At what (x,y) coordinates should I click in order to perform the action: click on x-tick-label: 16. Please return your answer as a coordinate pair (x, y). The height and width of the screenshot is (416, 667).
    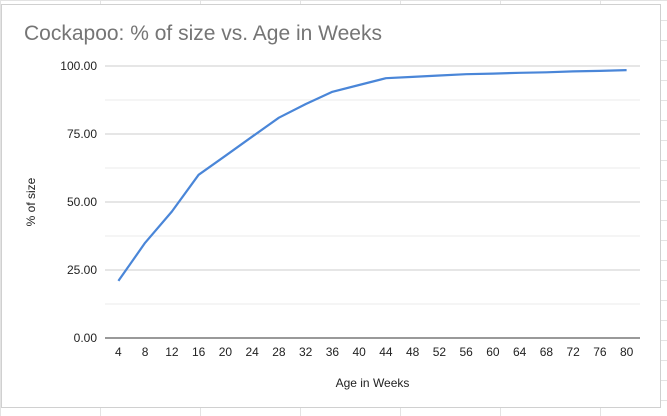
    Looking at the image, I should click on (199, 352).